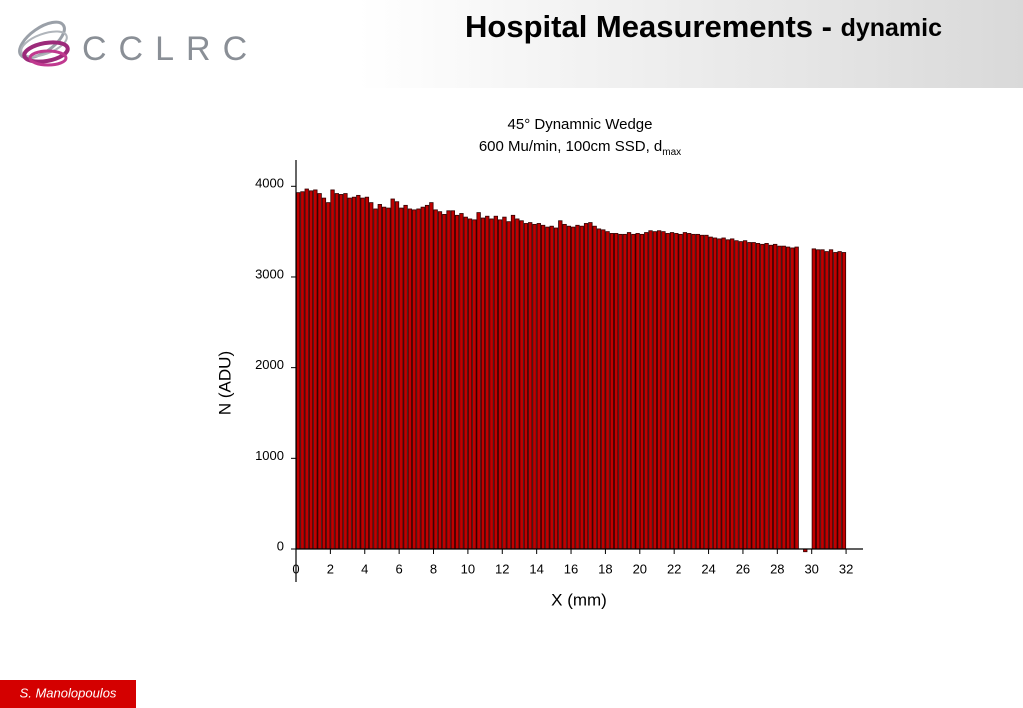 This screenshot has height=708, width=1023. I want to click on y-tick-label: 2000, so click(269, 364).